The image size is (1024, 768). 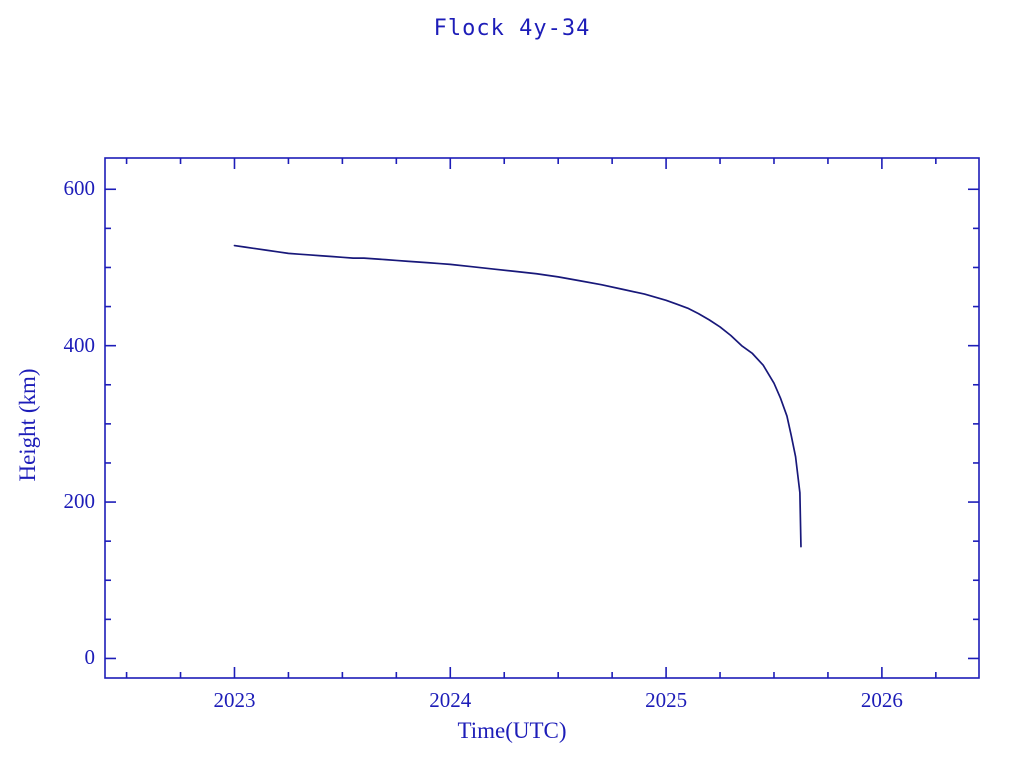 What do you see at coordinates (512, 730) in the screenshot?
I see `x-axis-label: Time(UTC)` at bounding box center [512, 730].